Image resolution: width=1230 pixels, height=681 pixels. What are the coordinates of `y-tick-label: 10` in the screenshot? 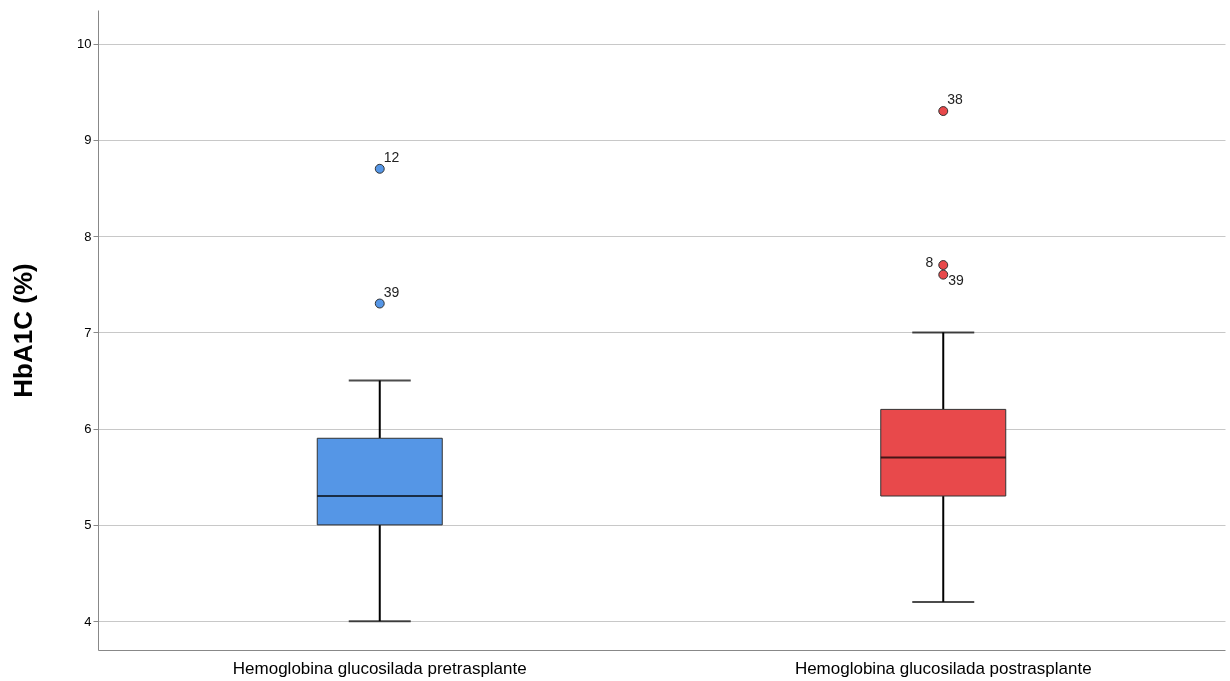 It's located at (84, 44).